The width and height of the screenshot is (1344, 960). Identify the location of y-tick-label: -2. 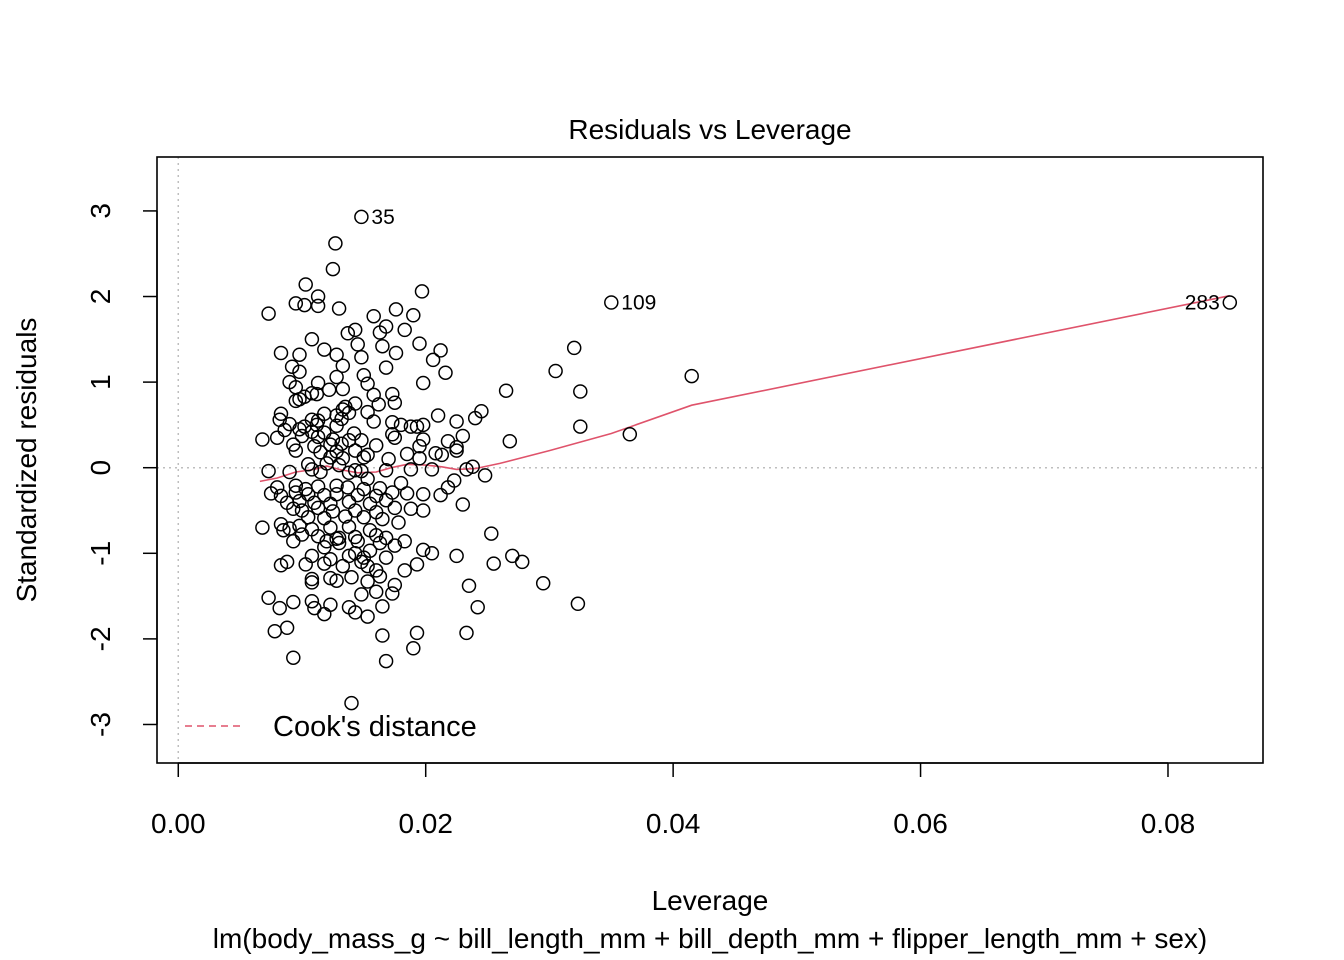
(100, 638).